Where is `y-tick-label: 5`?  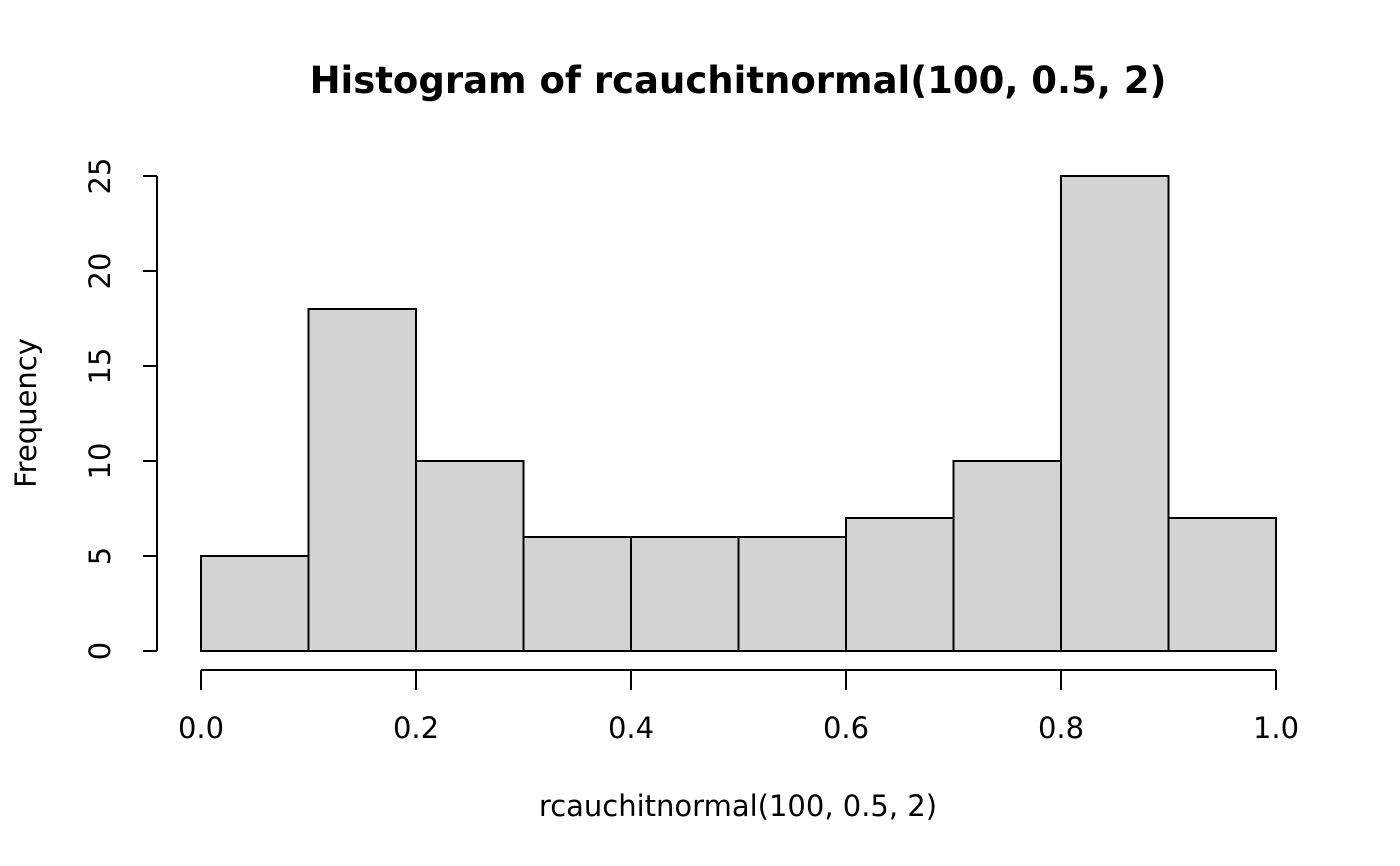
y-tick-label: 5 is located at coordinates (100, 556).